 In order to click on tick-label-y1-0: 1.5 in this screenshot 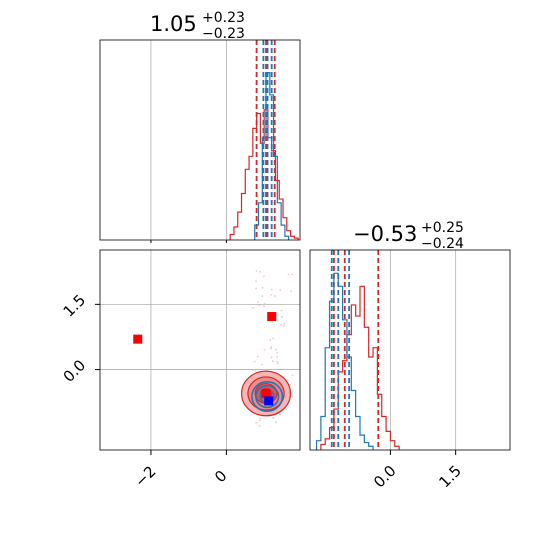, I will do `click(75, 306)`.